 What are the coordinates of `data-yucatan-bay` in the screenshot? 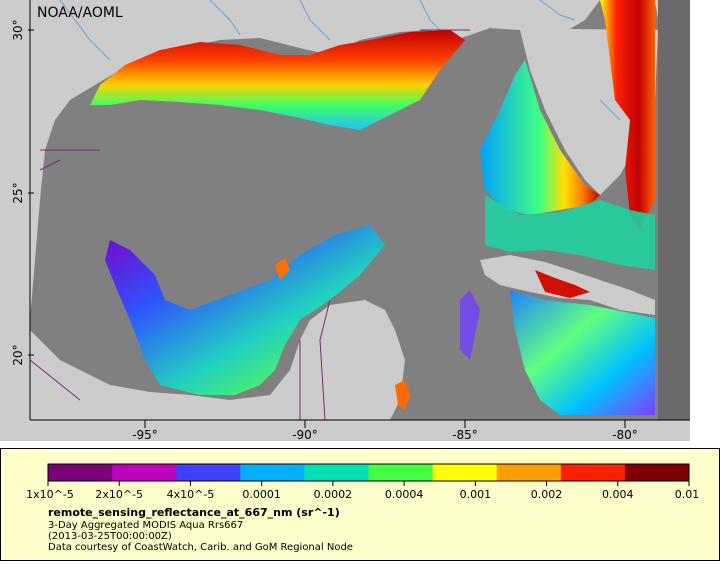 It's located at (245, 310).